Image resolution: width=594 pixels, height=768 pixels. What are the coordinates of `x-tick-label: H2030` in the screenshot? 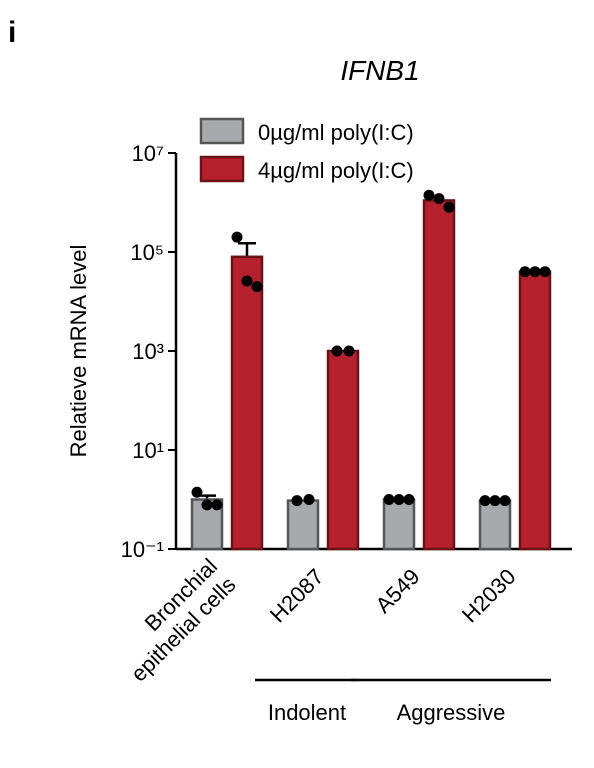 It's located at (489, 596).